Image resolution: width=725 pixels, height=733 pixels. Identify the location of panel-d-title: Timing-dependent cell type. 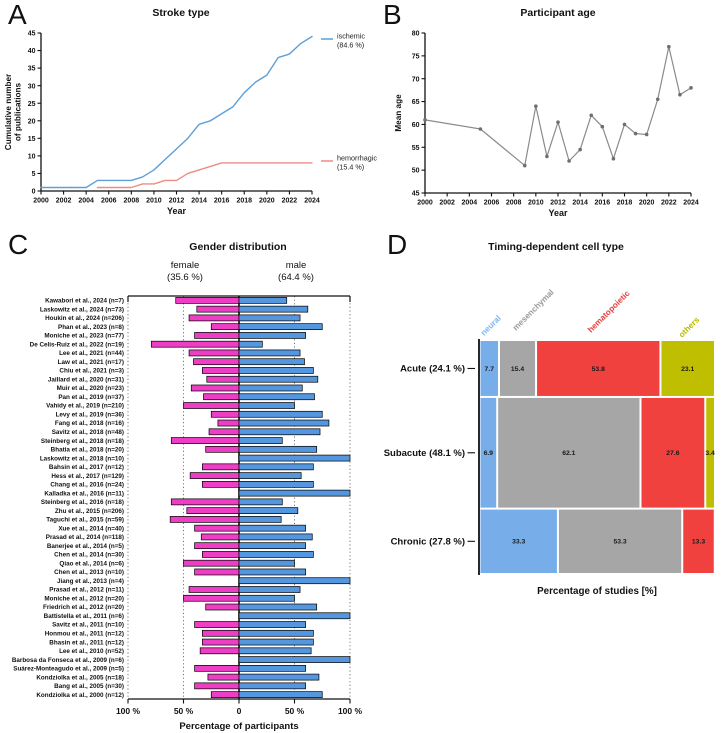
(556, 247).